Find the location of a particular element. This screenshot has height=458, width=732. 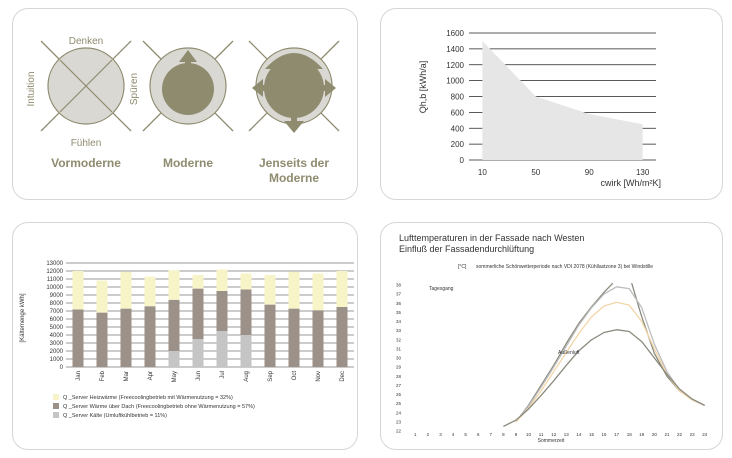

x-tick-label: 10 is located at coordinates (482, 172).